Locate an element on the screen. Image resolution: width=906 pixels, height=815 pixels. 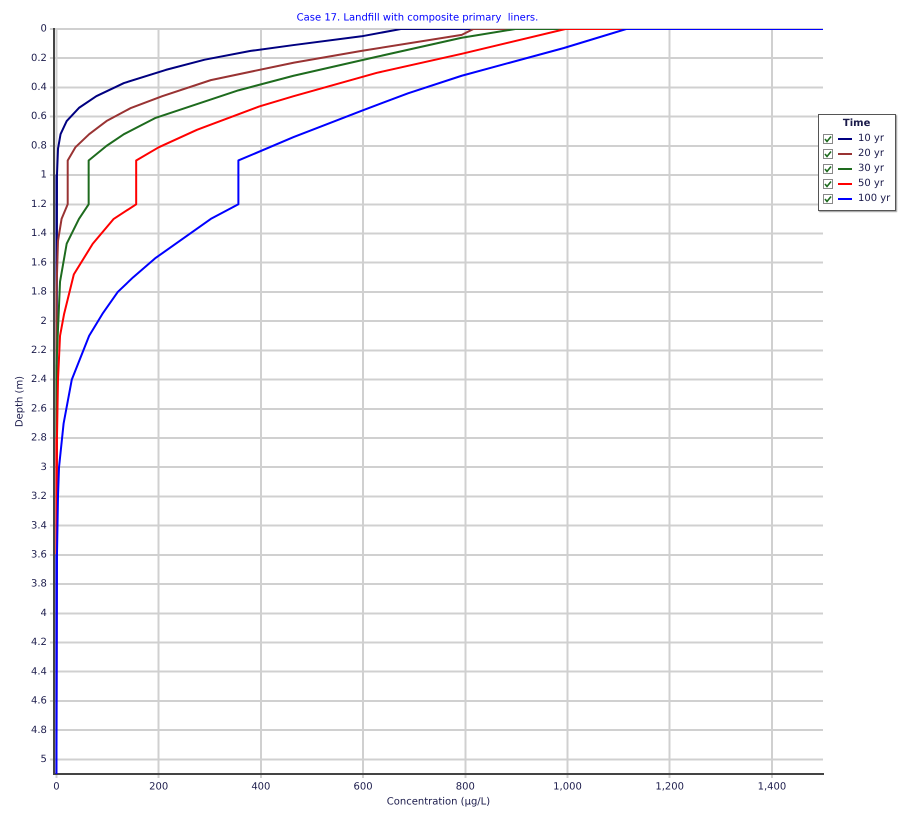
y-tick-label: 3.2 is located at coordinates (38, 496).